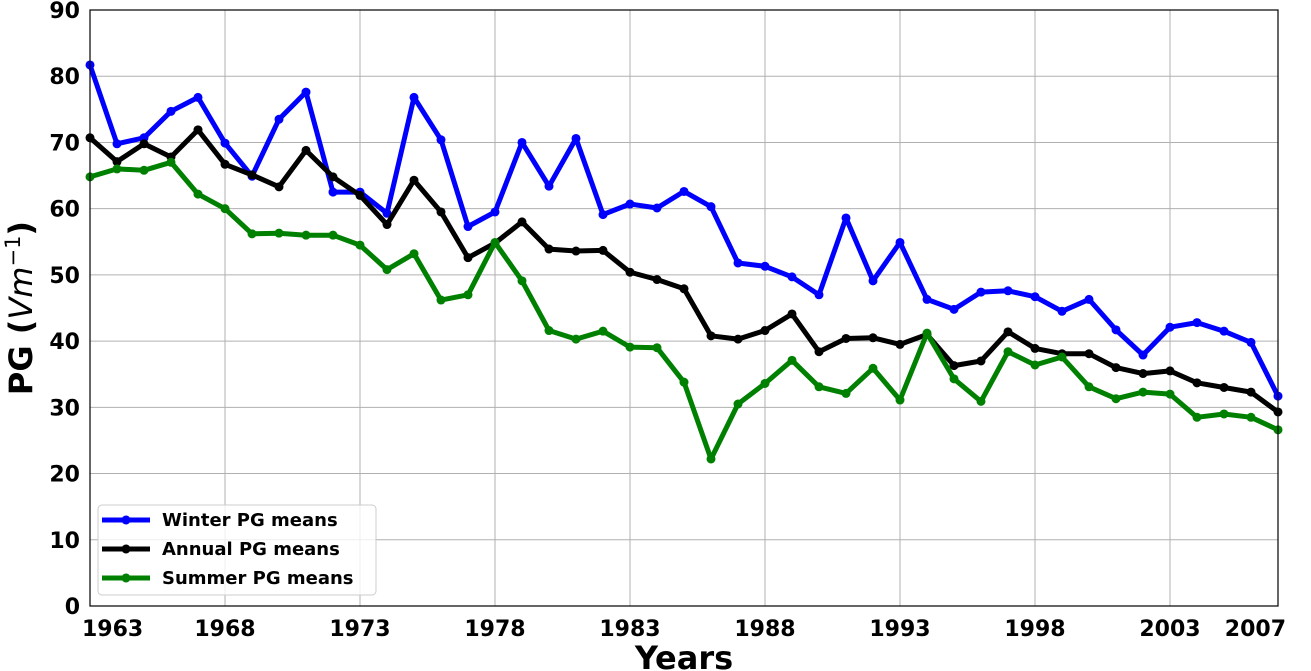  I want to click on legend-box, so click(237, 550).